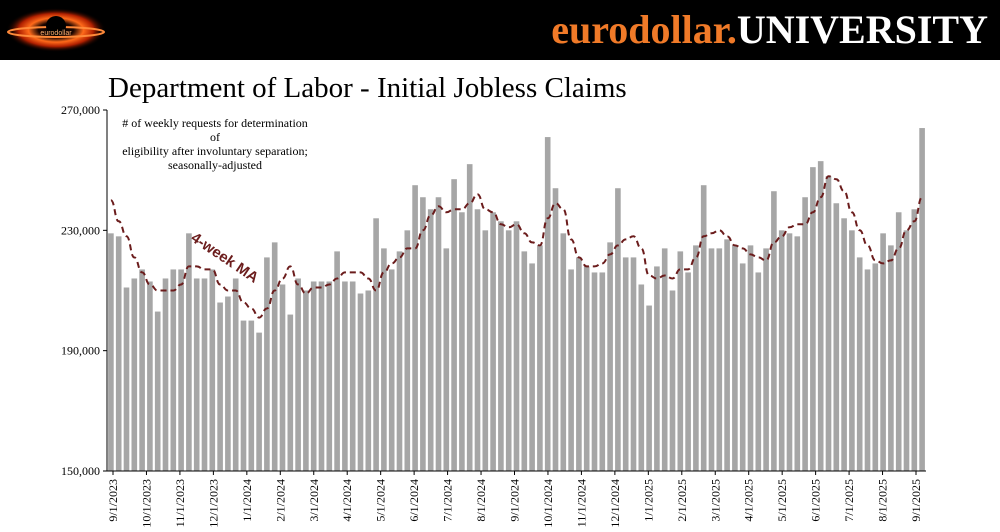  Describe the element at coordinates (180, 503) in the screenshot. I see `x-tick-label: 11/1/2023` at that location.